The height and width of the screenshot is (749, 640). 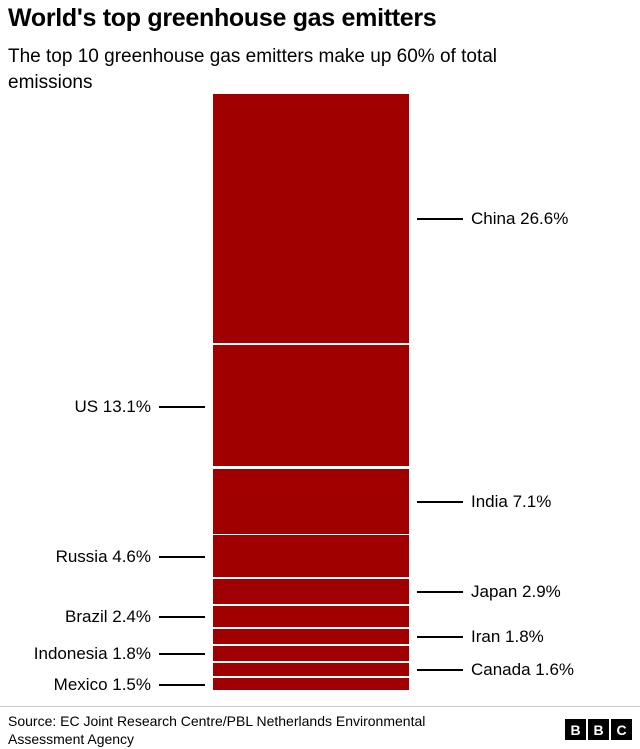 What do you see at coordinates (311, 653) in the screenshot?
I see `bar-segment-indonesia` at bounding box center [311, 653].